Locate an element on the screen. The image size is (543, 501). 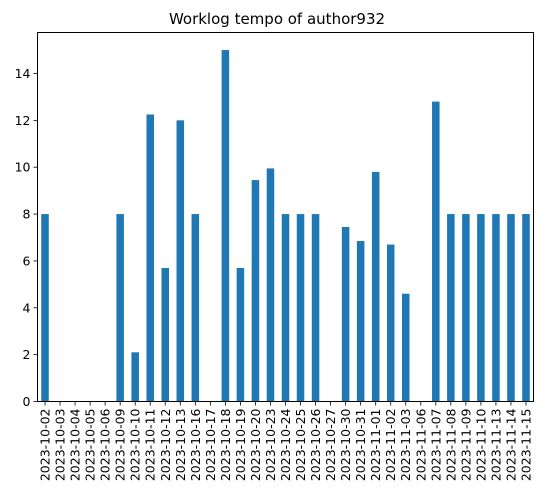
x-tick-label: 2023-10-06 is located at coordinates (105, 444).